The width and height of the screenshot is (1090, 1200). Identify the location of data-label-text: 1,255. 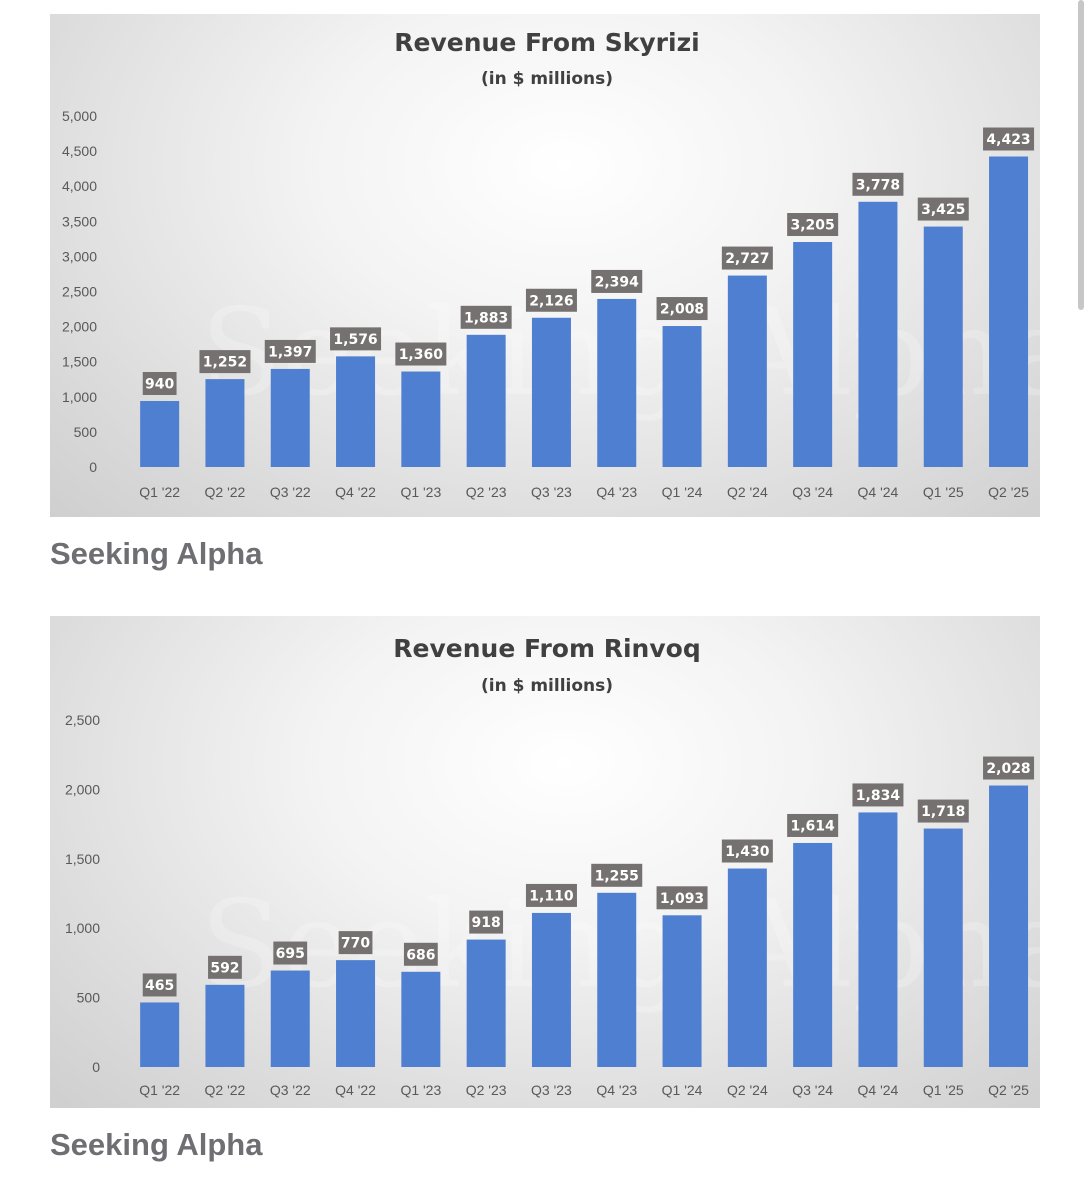
(617, 876).